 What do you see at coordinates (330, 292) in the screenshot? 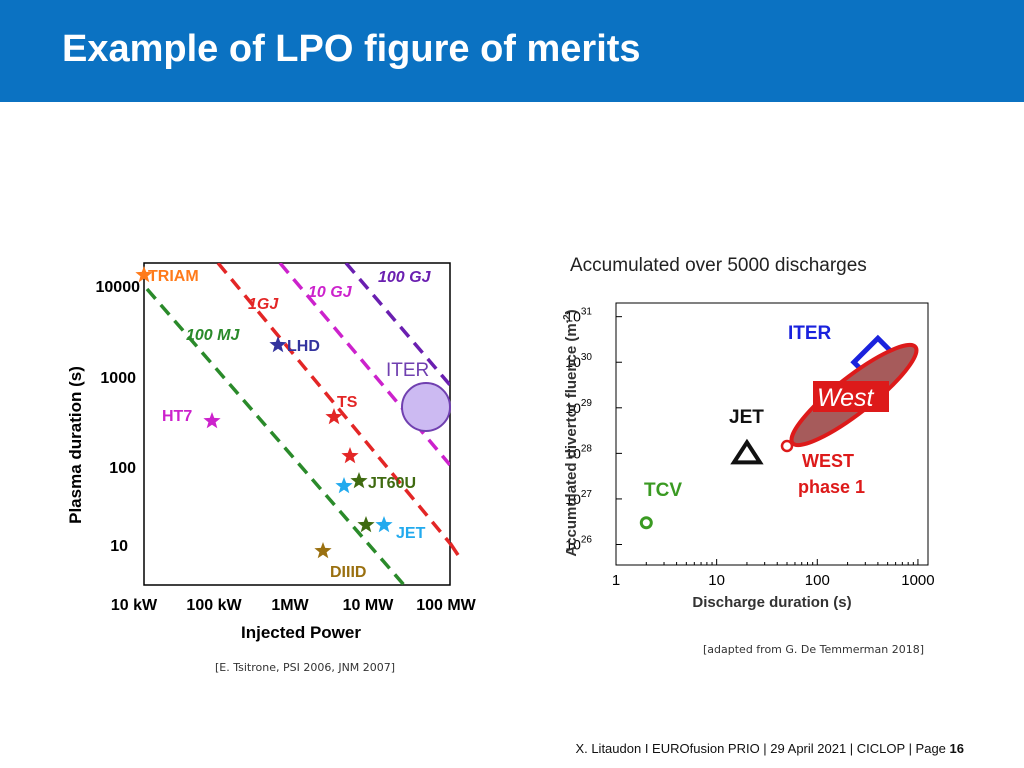
I see `energy-label-10gj: 10 GJ` at bounding box center [330, 292].